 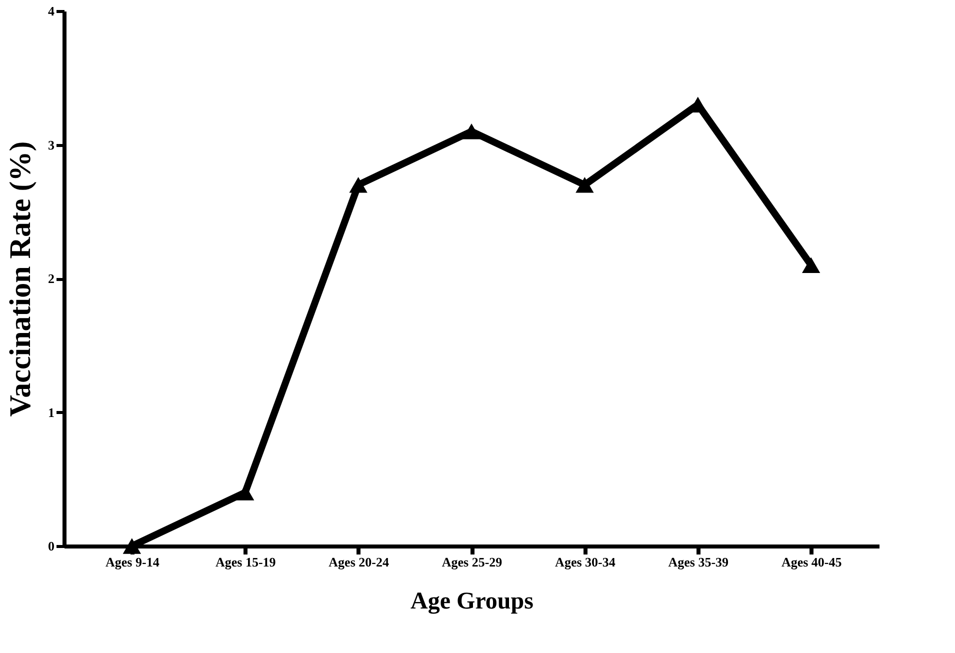 What do you see at coordinates (472, 601) in the screenshot?
I see `x-axis-title: Age Groups` at bounding box center [472, 601].